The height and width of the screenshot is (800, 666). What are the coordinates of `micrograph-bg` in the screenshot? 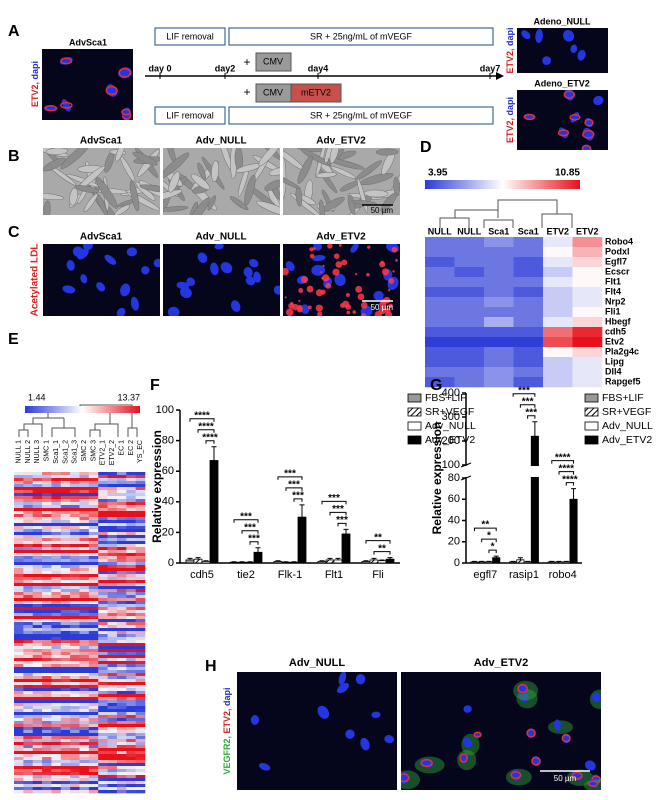 It's located at (562, 50).